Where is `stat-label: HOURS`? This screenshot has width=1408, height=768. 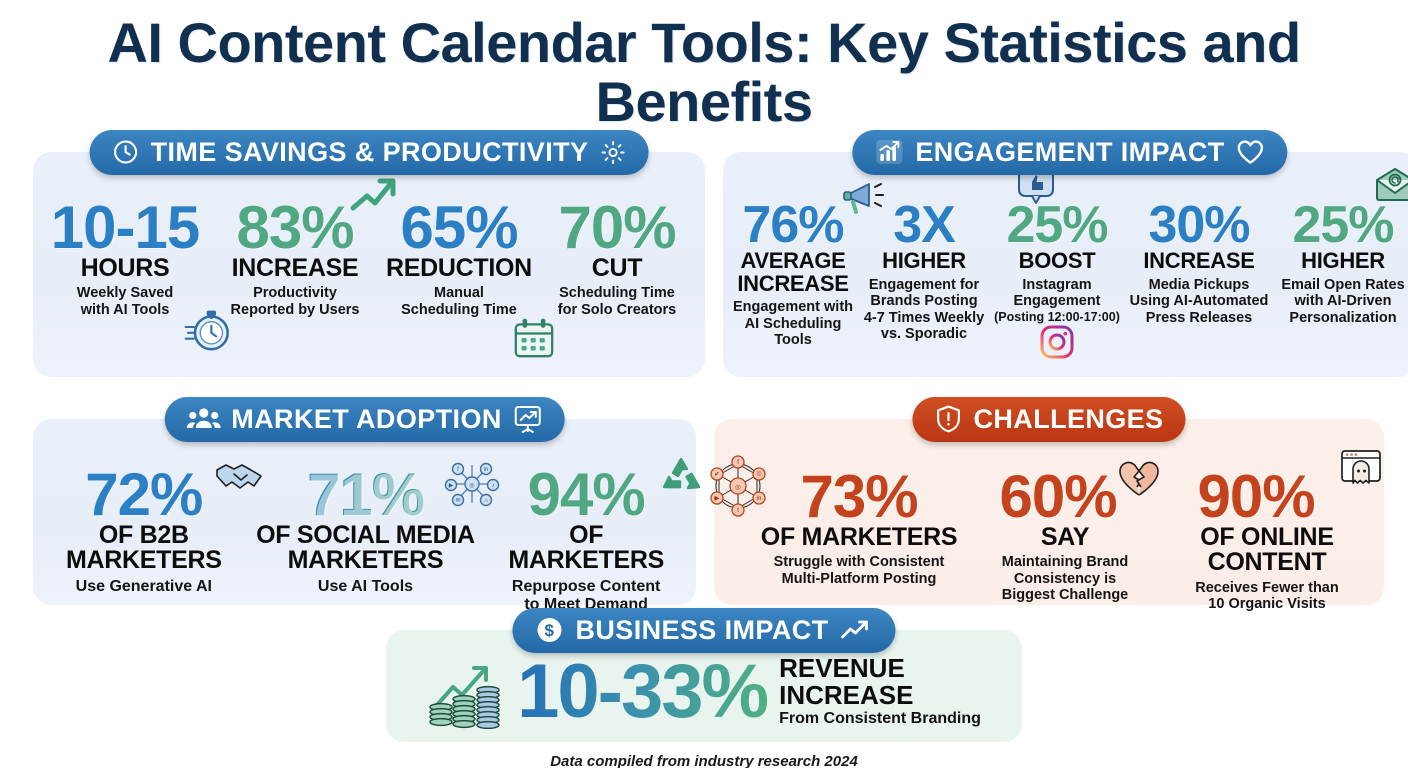
stat-label: HOURS is located at coordinates (125, 267).